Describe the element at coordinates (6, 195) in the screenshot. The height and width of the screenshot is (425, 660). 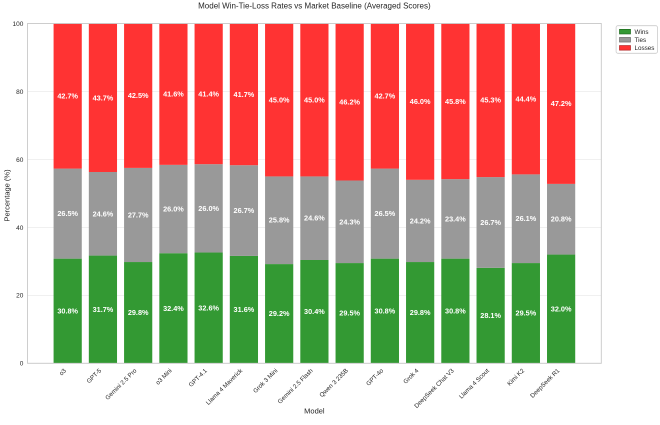
I see `svg-text: Percentage (%)` at that location.